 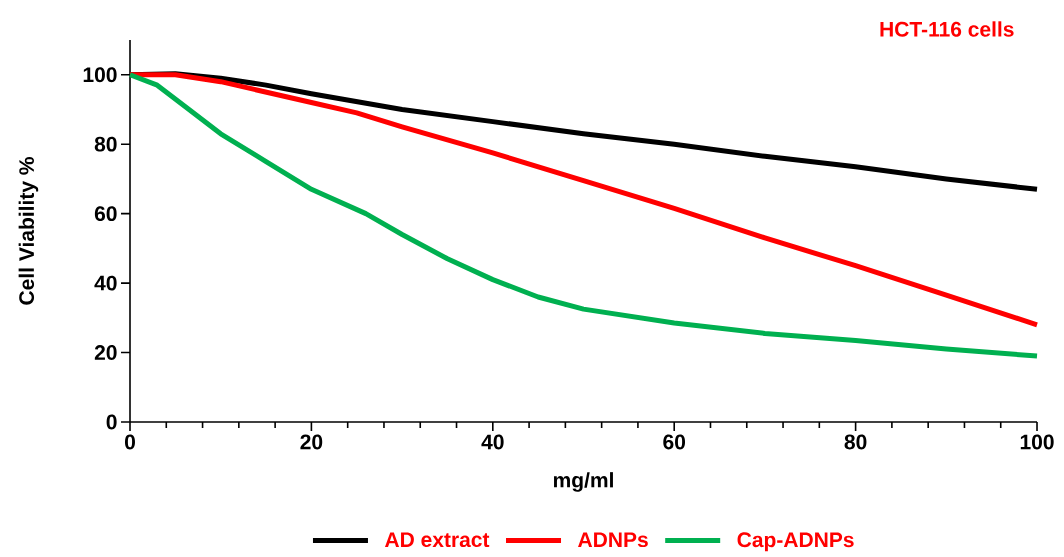 What do you see at coordinates (613, 540) in the screenshot?
I see `legend-label: ADNPs` at bounding box center [613, 540].